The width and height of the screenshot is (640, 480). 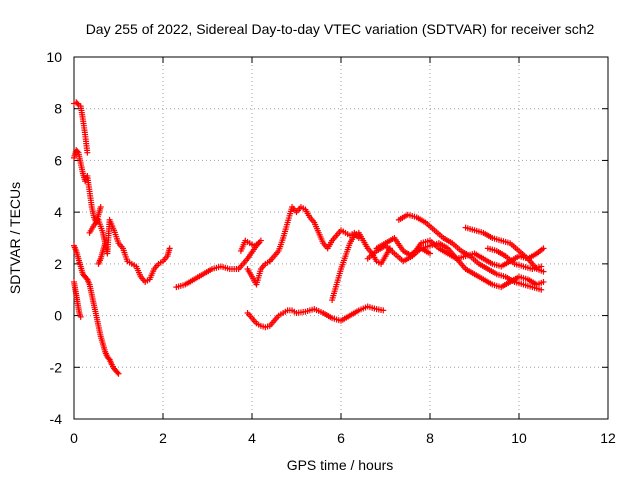 I want to click on x-tick-label: 12, so click(x=608, y=438).